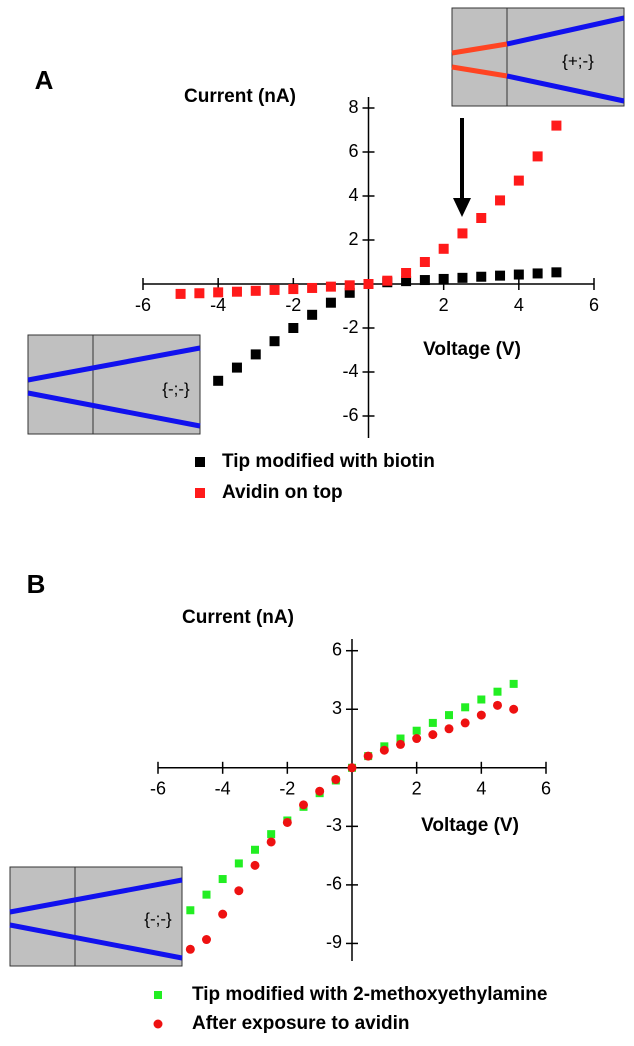 This screenshot has height=1046, width=634. I want to click on panel-label: A, so click(44, 80).